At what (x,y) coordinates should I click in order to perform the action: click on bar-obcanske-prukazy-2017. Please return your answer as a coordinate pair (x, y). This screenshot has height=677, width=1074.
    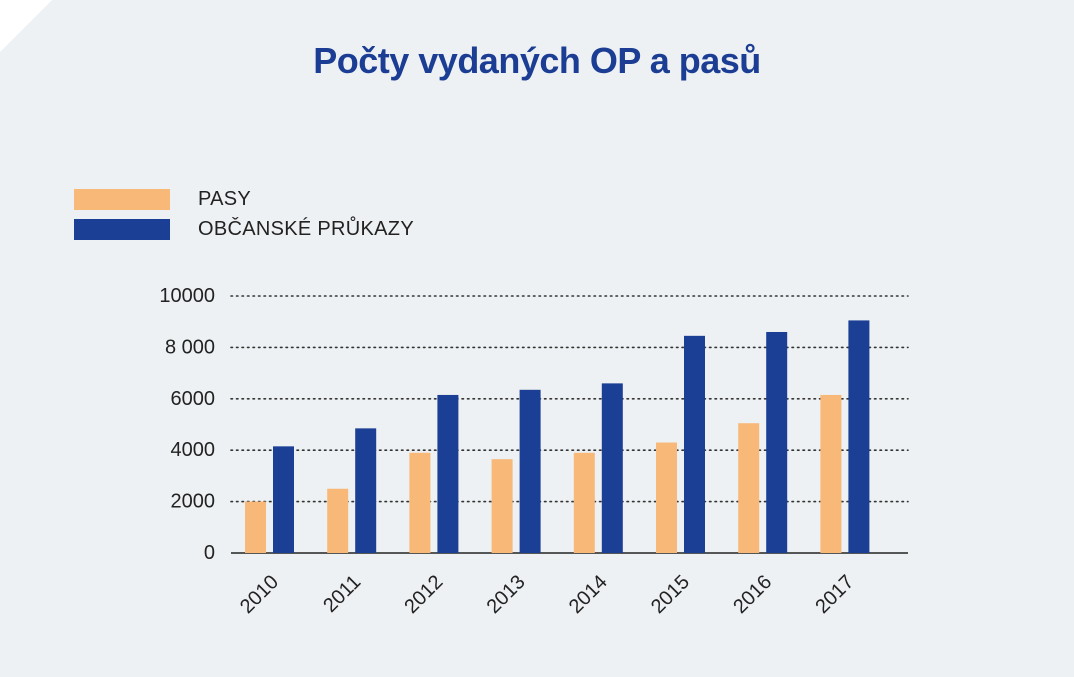
    Looking at the image, I should click on (859, 436).